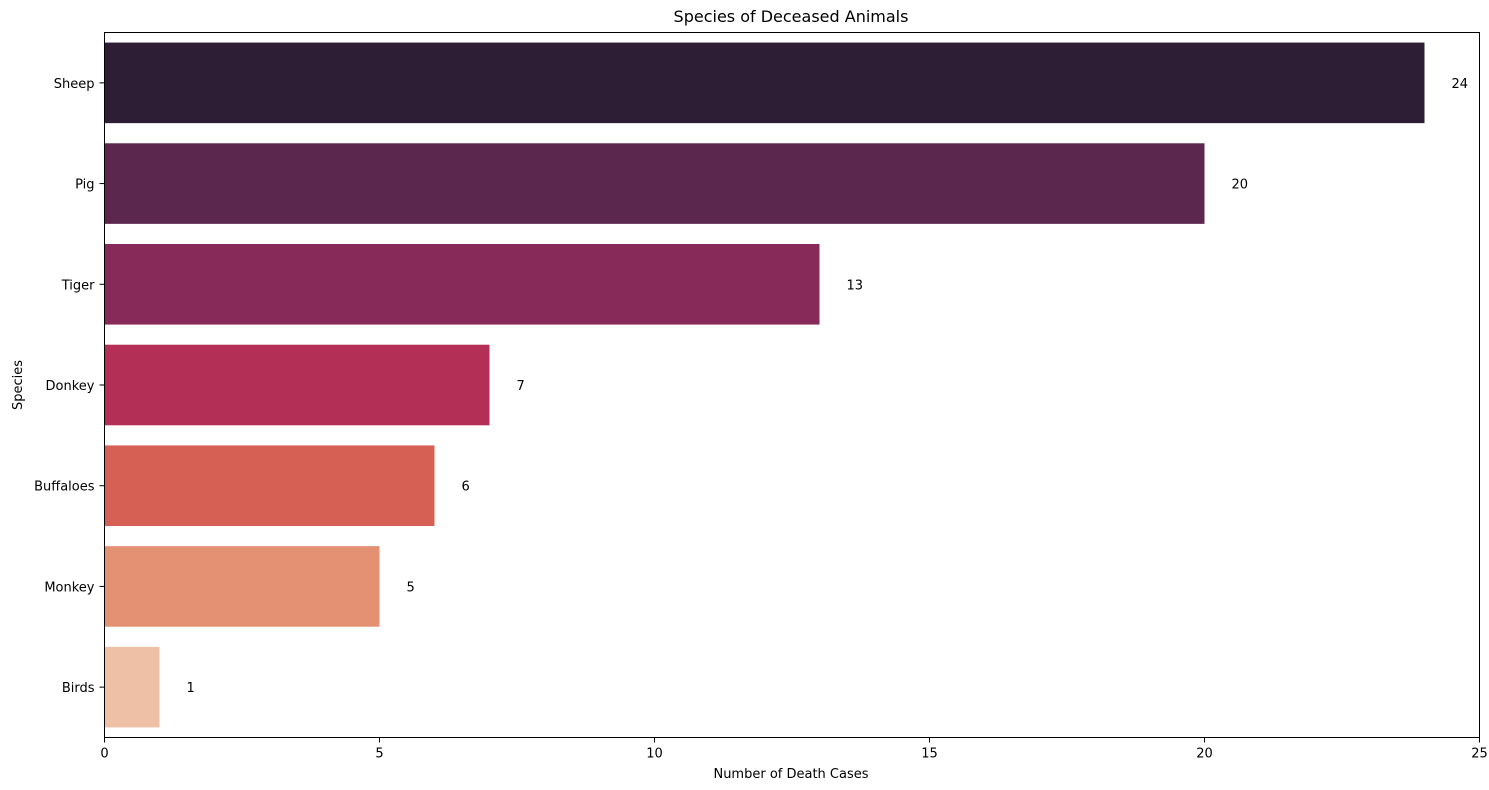 The image size is (1489, 790). What do you see at coordinates (794, 749) in the screenshot?
I see `x-axis: 0 5 10 15 20 25` at bounding box center [794, 749].